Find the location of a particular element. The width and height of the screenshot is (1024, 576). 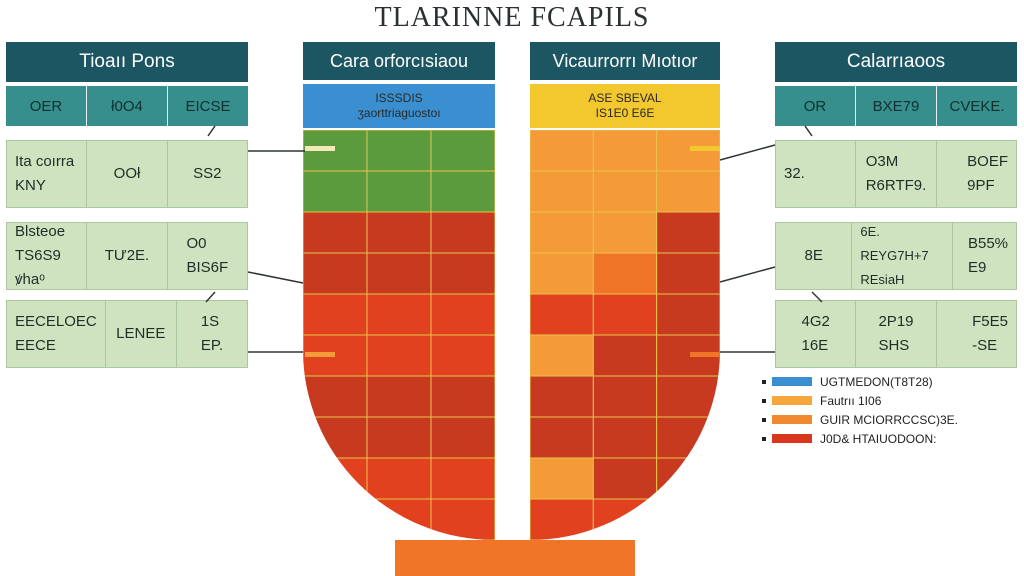

left-row-2-col-2: TƯ2E. is located at coordinates (127, 256).